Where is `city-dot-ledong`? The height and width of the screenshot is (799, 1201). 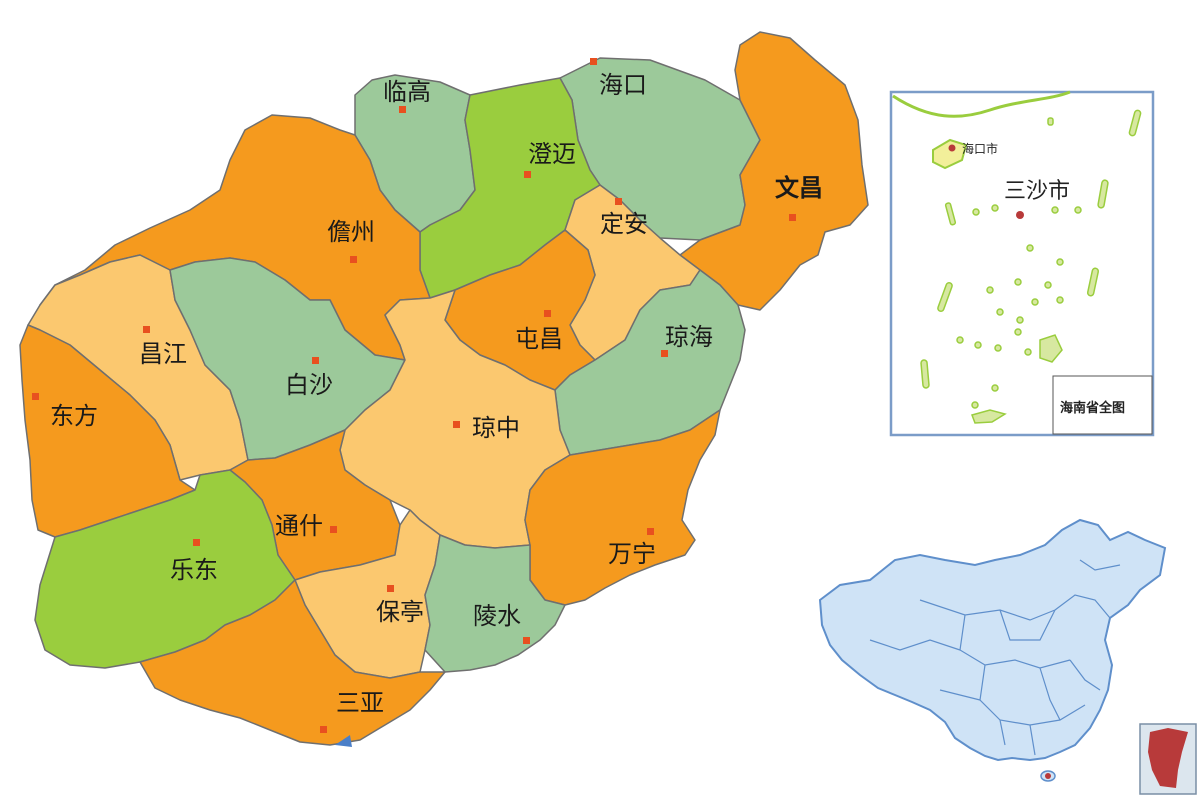
city-dot-ledong is located at coordinates (196, 542).